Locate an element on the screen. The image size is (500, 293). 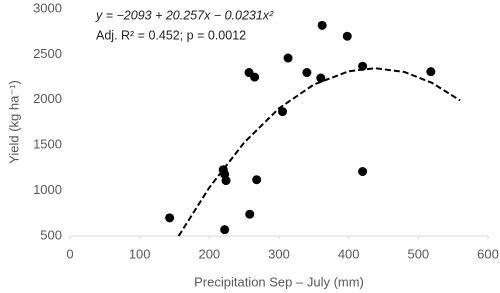
y-tick-label: 3000 is located at coordinates (47, 7).